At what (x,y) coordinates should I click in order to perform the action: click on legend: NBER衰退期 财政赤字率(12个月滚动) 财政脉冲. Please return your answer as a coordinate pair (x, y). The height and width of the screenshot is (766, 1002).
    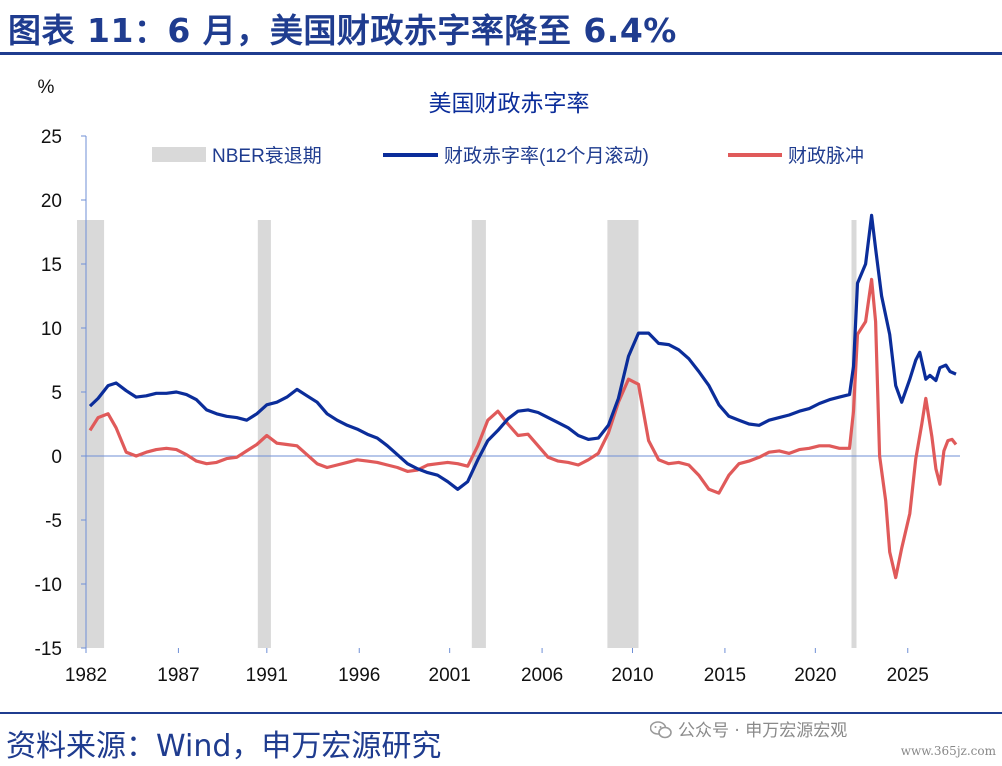
    Looking at the image, I should click on (508, 156).